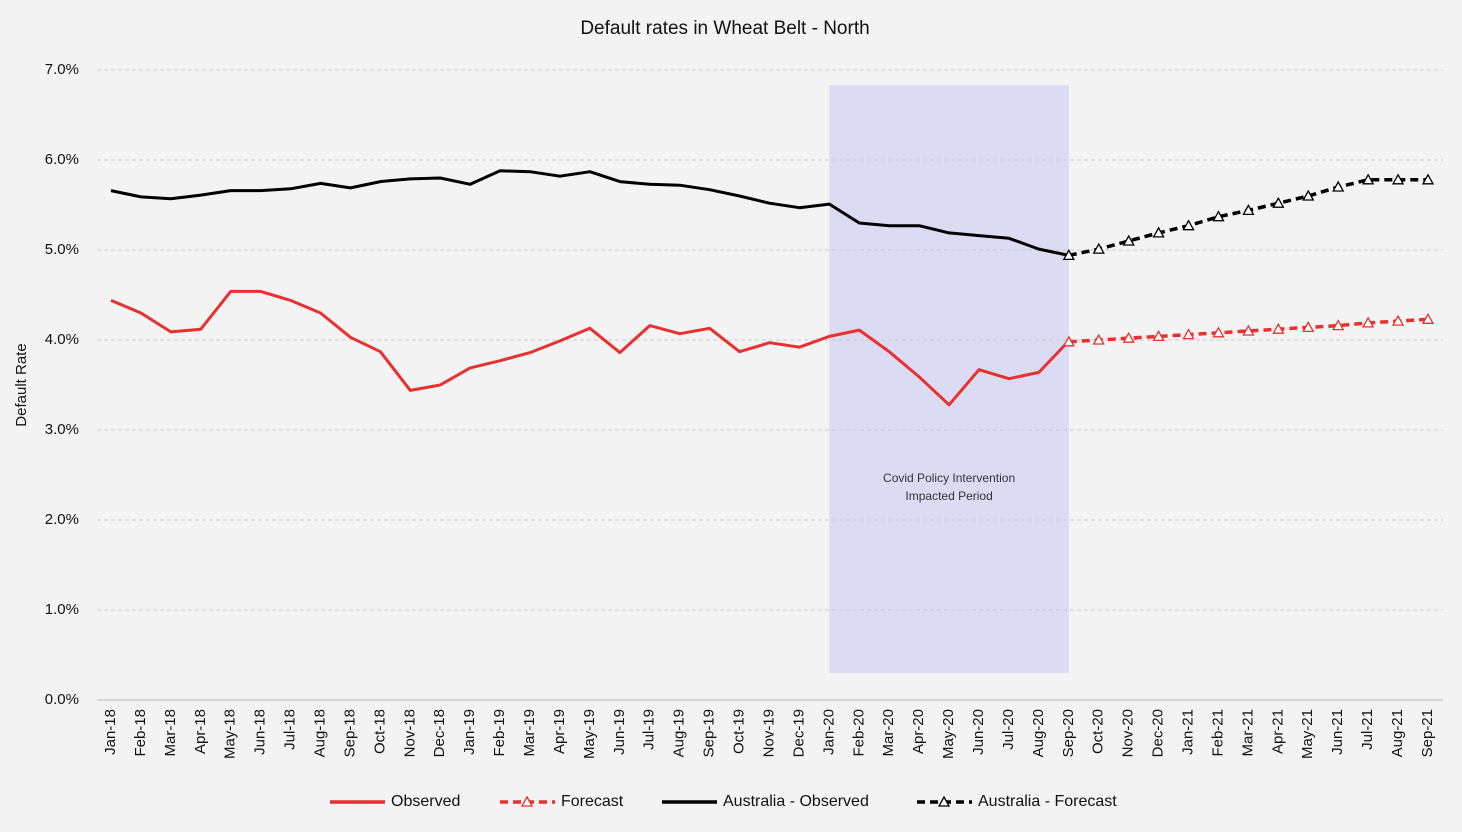 This screenshot has height=832, width=1462. What do you see at coordinates (469, 732) in the screenshot?
I see `x-tick-label: Jan-19` at bounding box center [469, 732].